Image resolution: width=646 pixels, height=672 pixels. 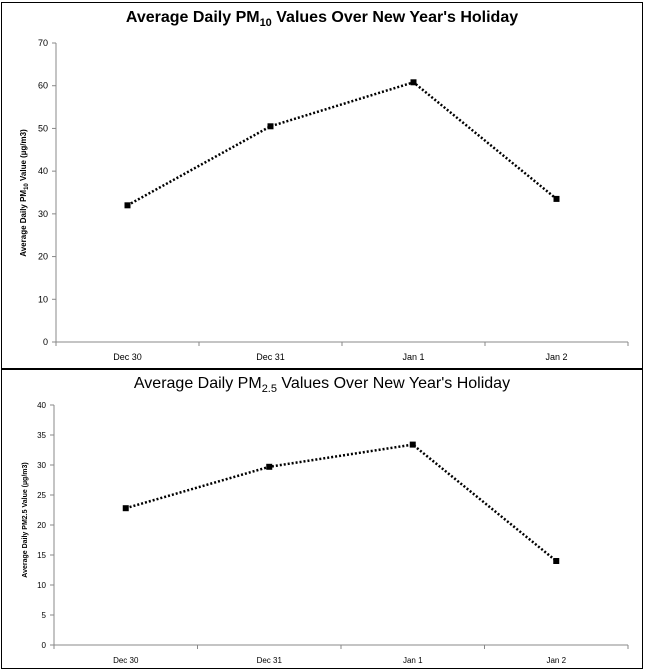 I want to click on pm25-y-tick-label: 25, so click(x=41, y=495).